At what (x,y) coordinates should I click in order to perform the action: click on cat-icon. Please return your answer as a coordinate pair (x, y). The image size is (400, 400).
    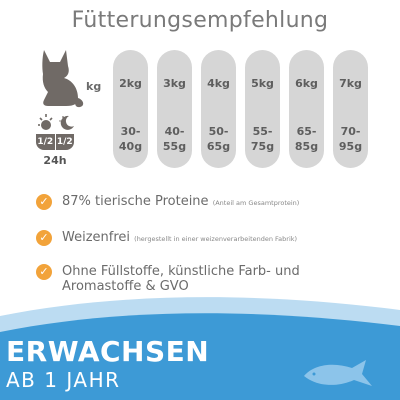
    Looking at the image, I should click on (63, 79).